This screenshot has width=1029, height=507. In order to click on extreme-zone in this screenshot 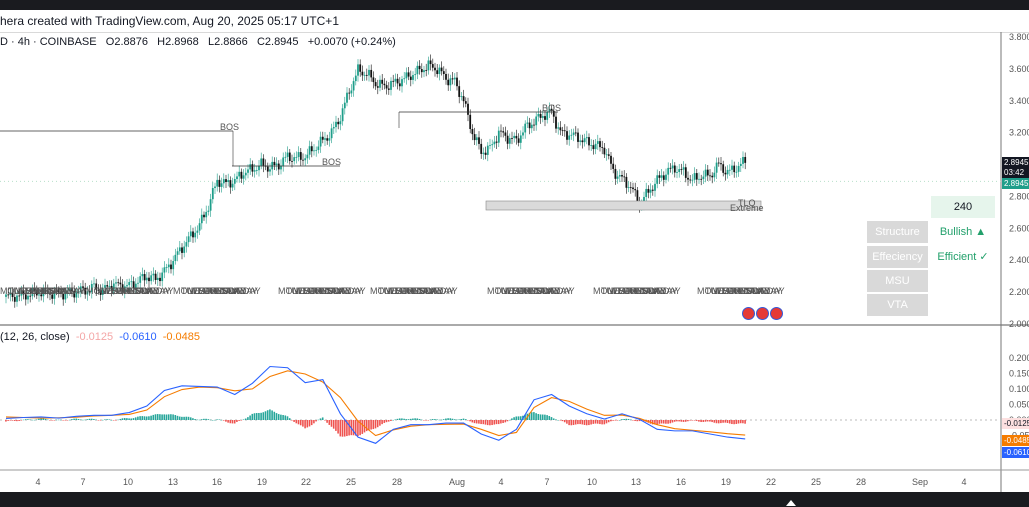, I will do `click(623, 205)`.